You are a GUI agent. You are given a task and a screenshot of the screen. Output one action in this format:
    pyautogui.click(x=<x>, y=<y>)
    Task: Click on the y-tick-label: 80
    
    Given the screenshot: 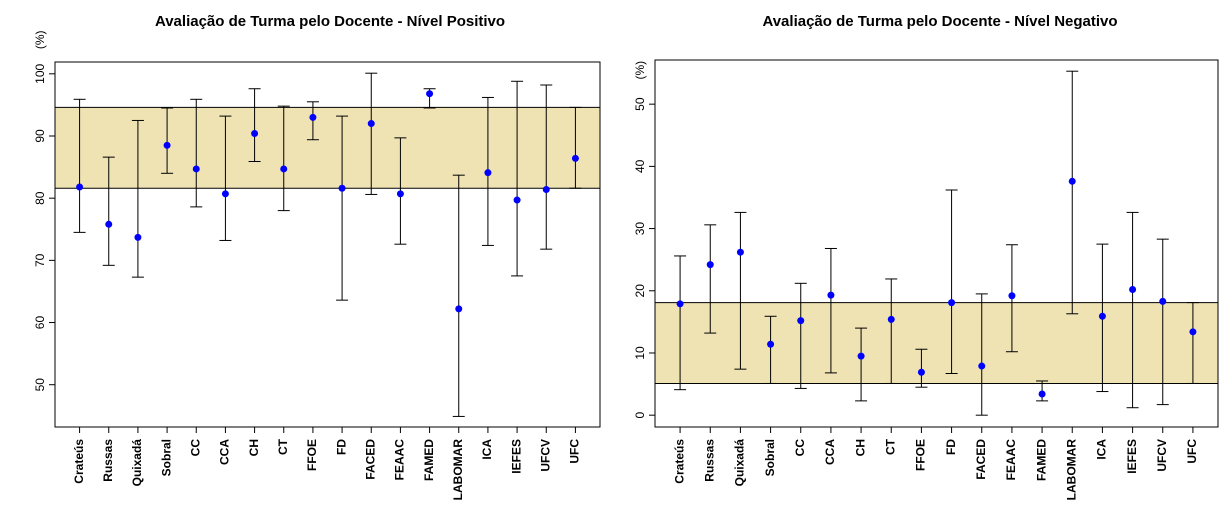 What is the action you would take?
    pyautogui.click(x=40, y=198)
    